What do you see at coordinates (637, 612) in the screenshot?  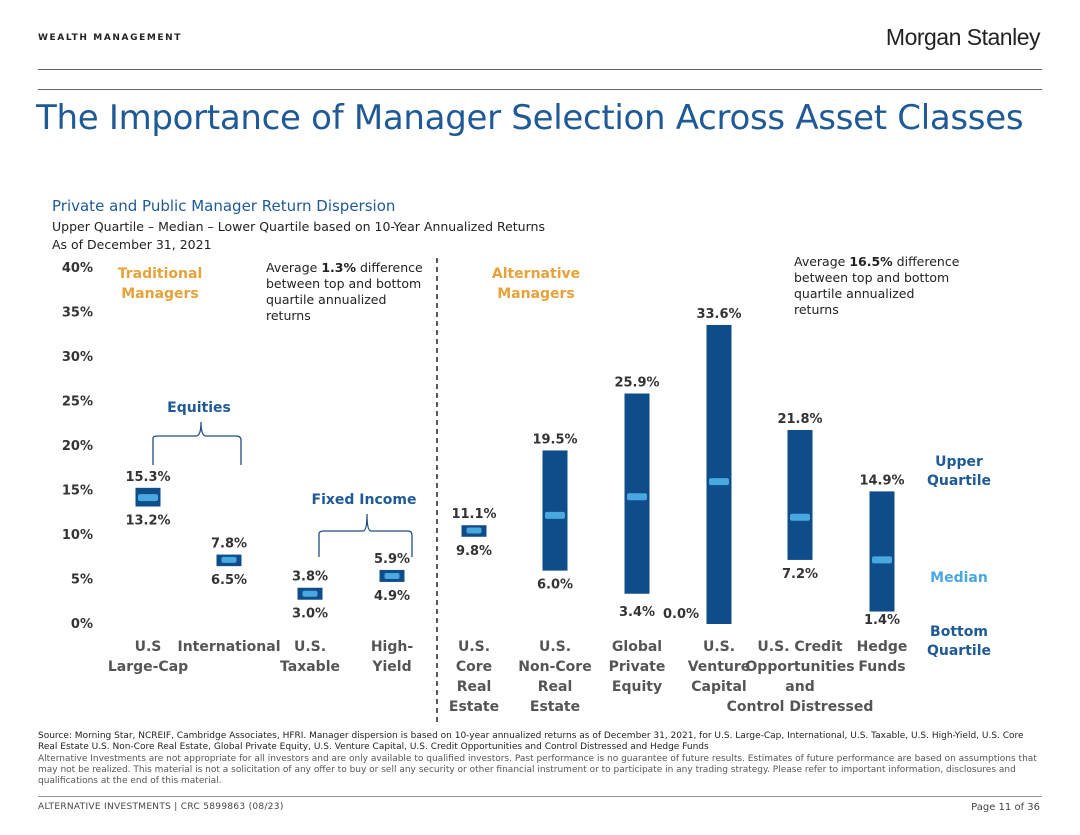 I see `lower-quartile-label: 3.4%` at bounding box center [637, 612].